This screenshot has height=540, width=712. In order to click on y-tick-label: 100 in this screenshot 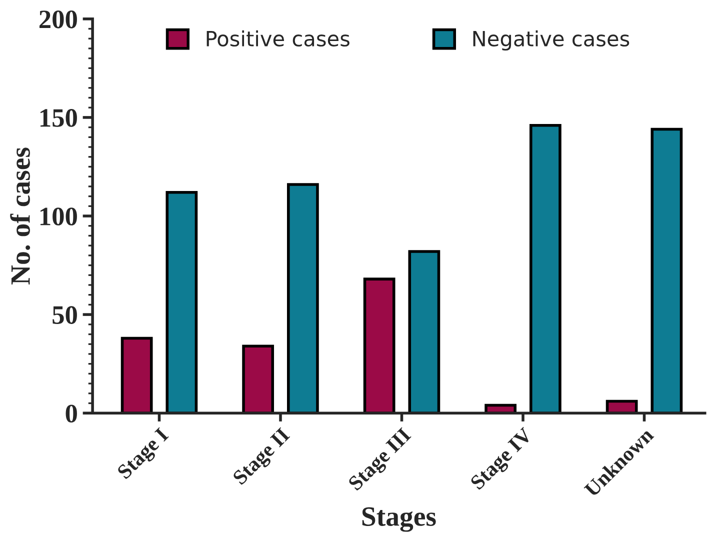, I will do `click(58, 217)`.